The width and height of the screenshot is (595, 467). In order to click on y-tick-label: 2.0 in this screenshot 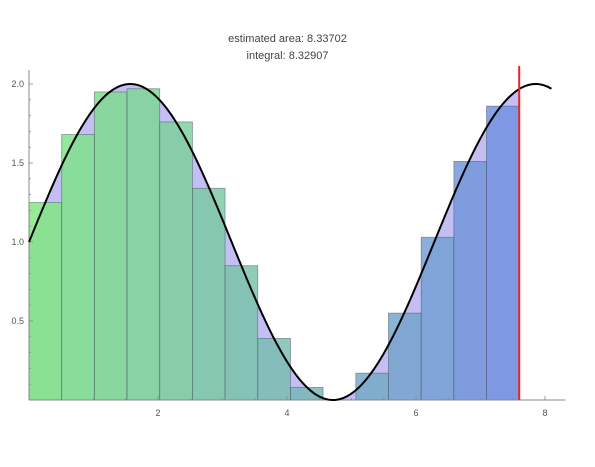, I will do `click(17, 84)`.